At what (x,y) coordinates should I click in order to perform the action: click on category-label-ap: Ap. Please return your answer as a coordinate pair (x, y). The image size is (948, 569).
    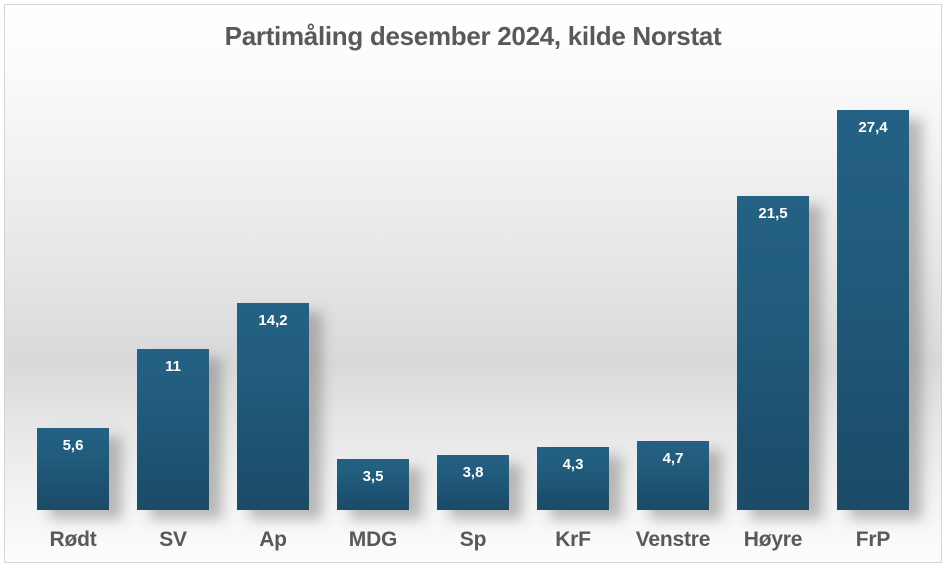
    Looking at the image, I should click on (273, 539).